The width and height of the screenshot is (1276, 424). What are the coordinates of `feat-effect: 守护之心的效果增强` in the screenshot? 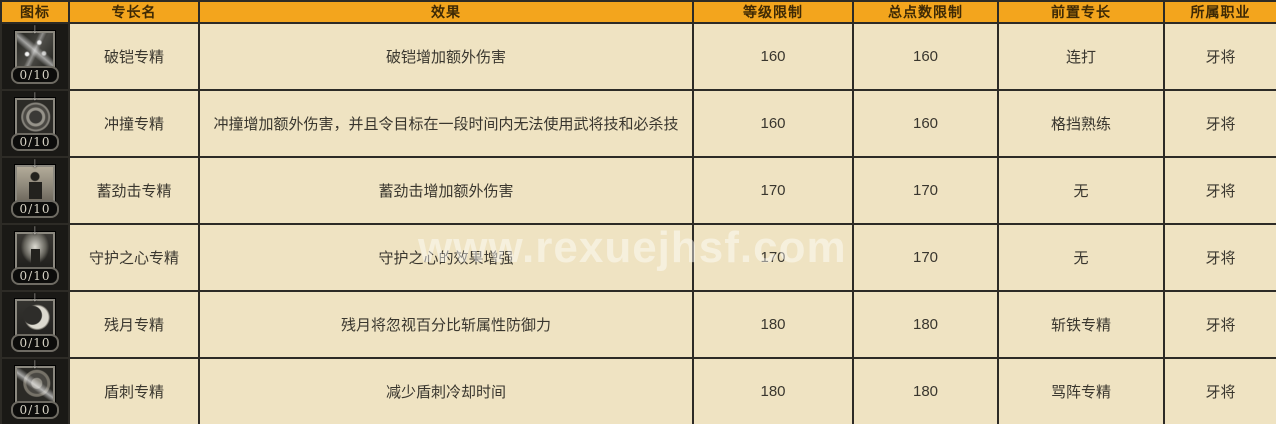 It's located at (446, 257).